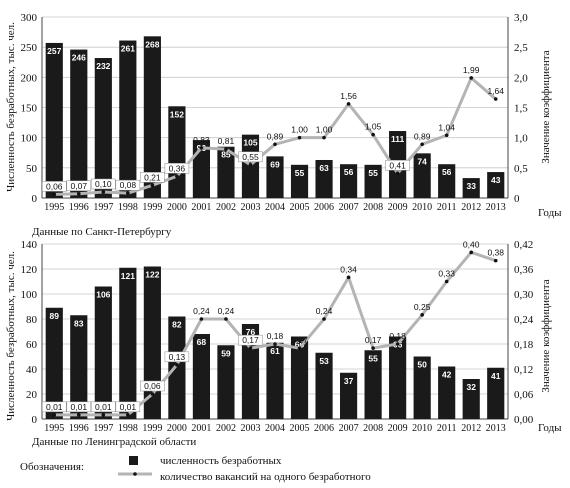 This screenshot has height=488, width=570. I want to click on x-tick-label: 1998, so click(128, 207).